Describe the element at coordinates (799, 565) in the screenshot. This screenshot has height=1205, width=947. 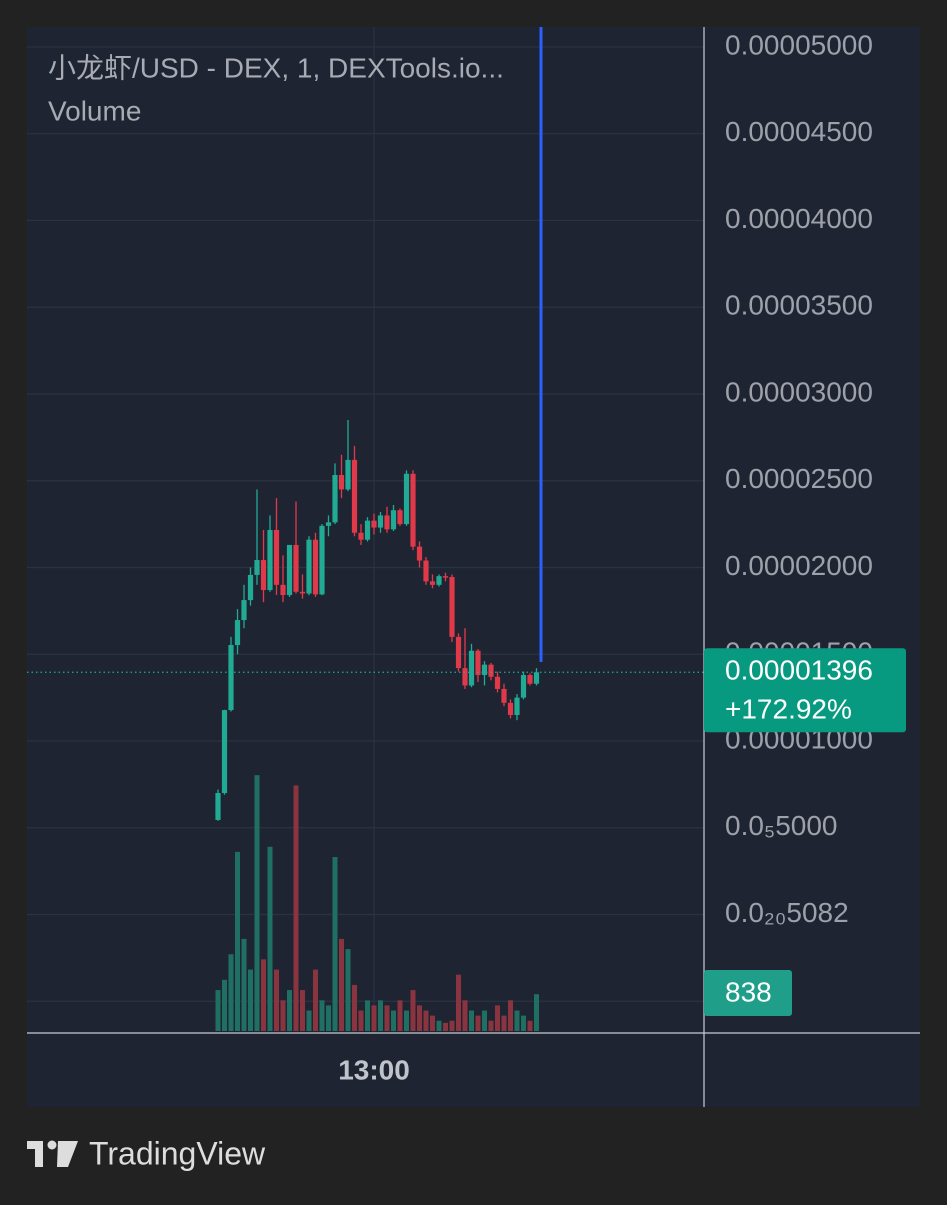
I see `y-tick-label: 0.00002000` at that location.